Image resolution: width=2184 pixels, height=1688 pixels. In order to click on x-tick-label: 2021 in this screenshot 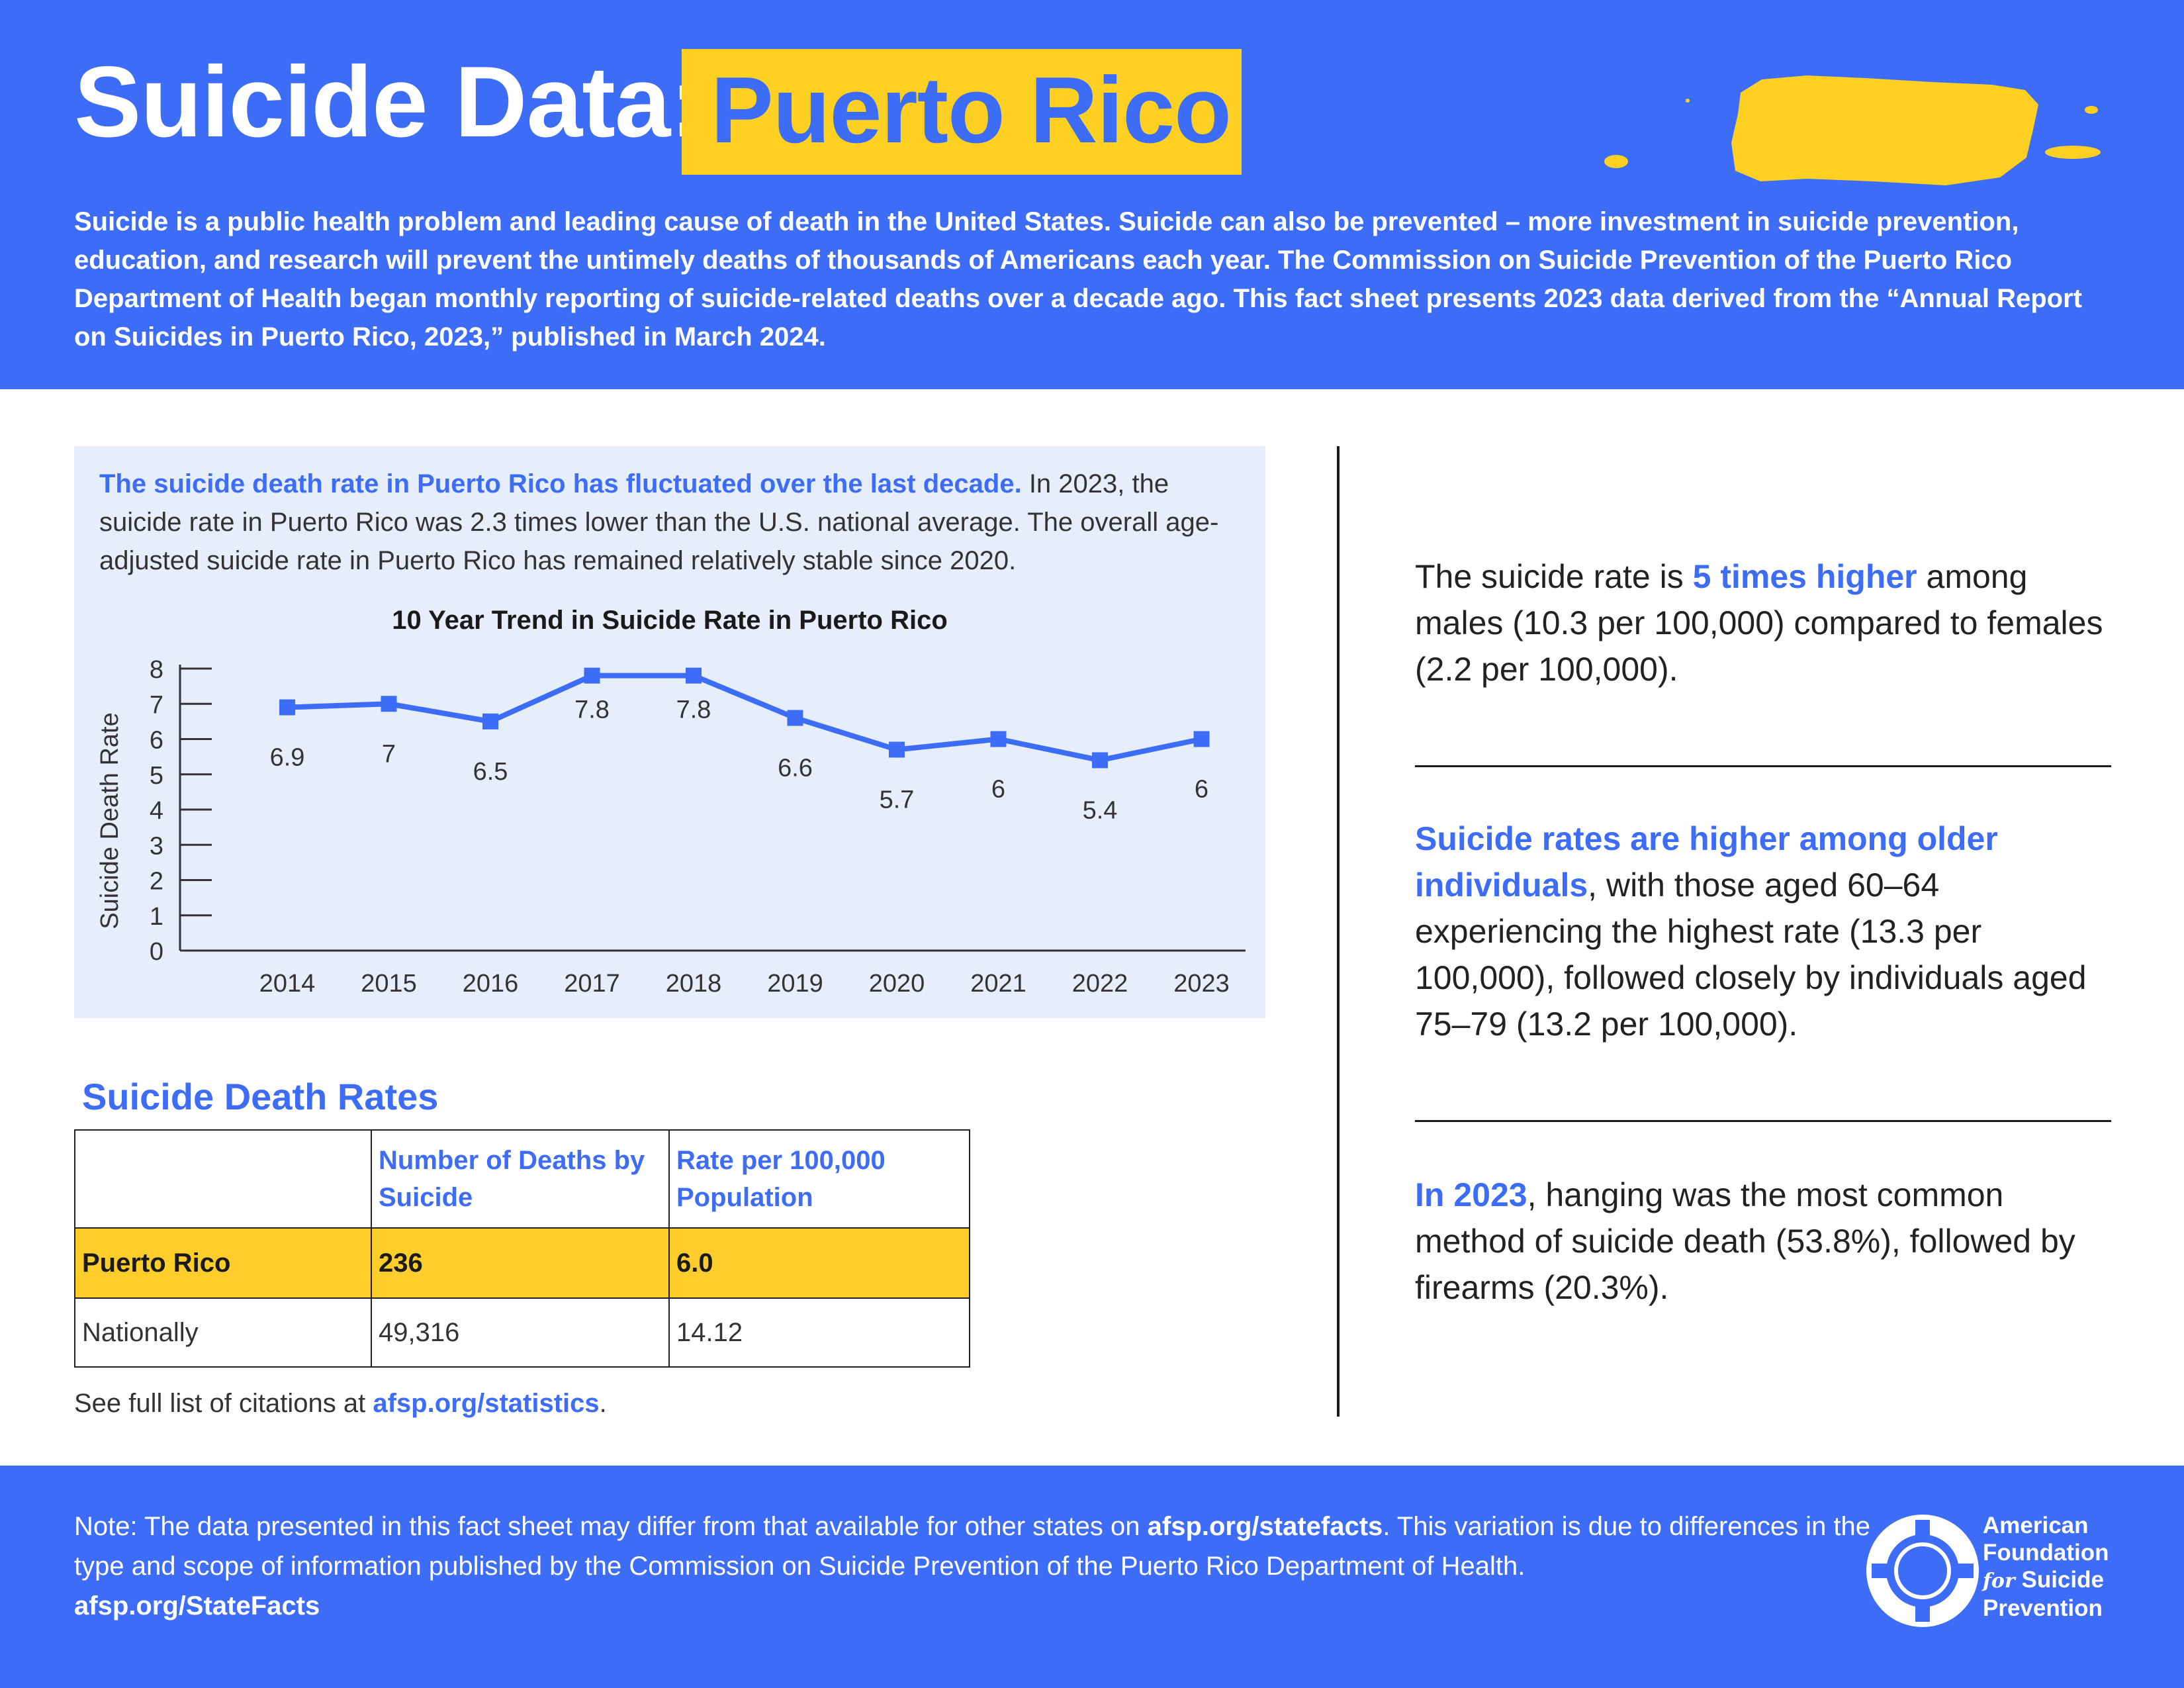, I will do `click(998, 984)`.